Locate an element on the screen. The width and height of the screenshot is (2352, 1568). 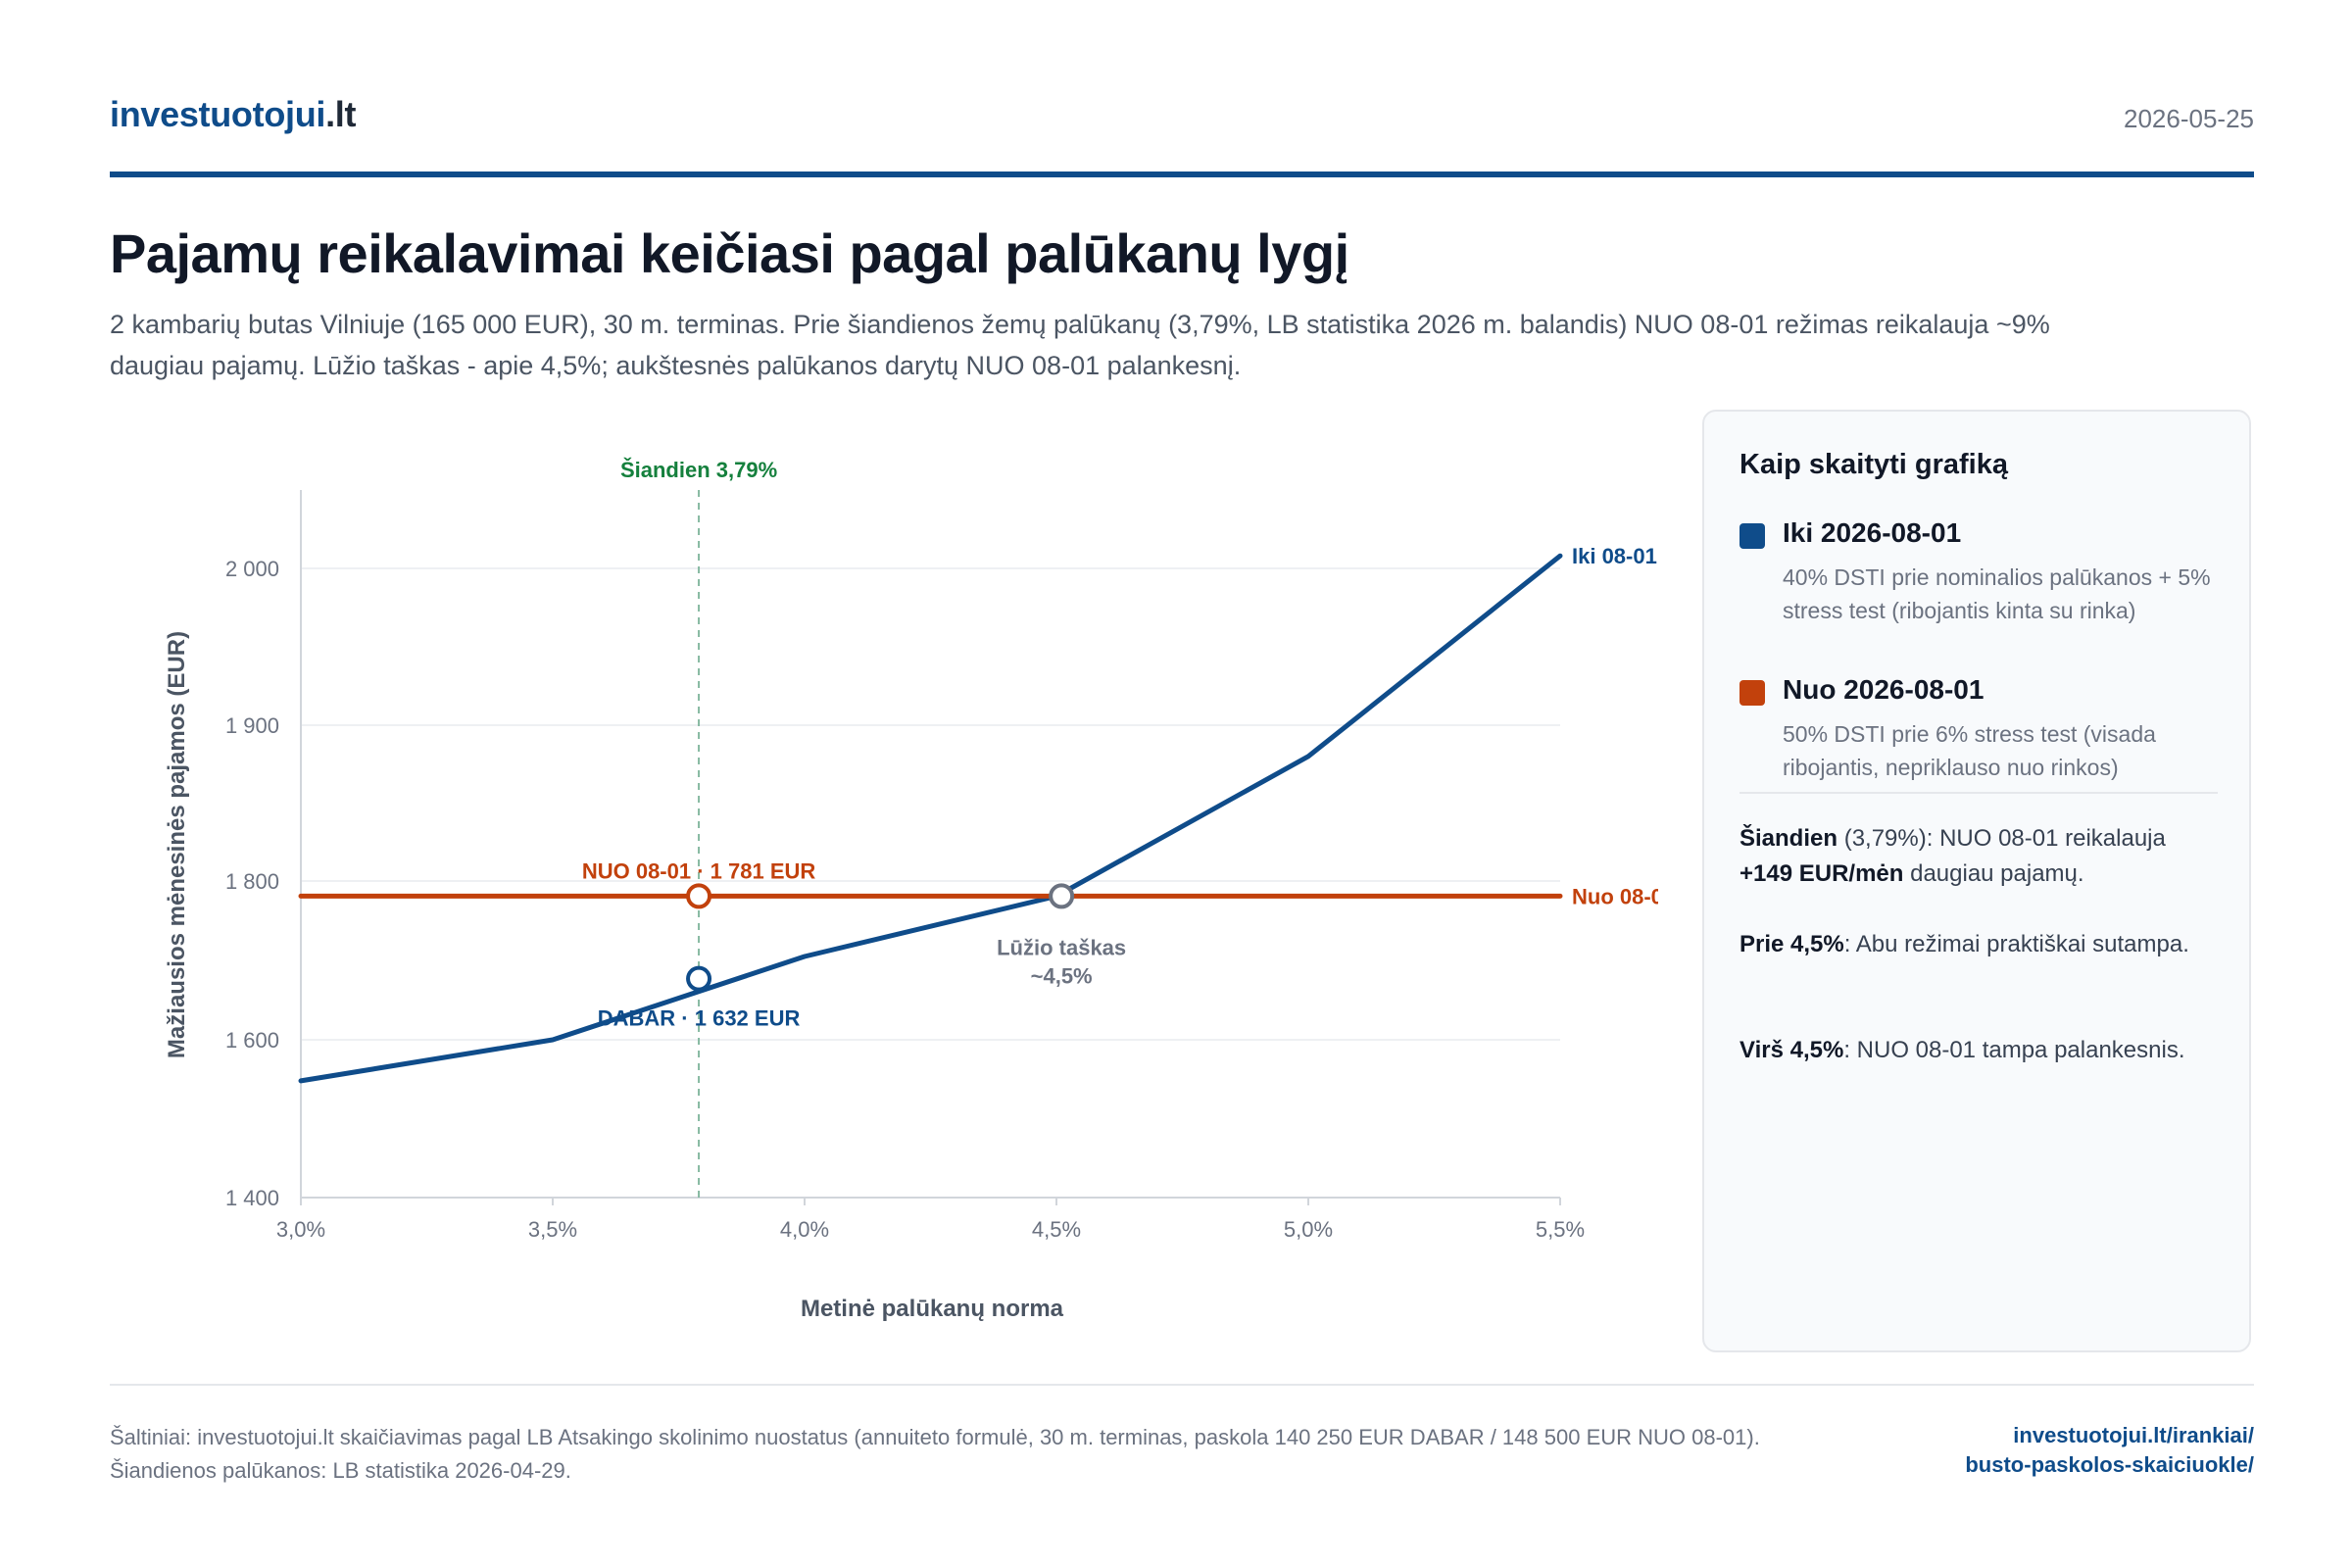
calculator-link-line1: investuotojui.lt/irankiai/ is located at coordinates (2133, 1435).